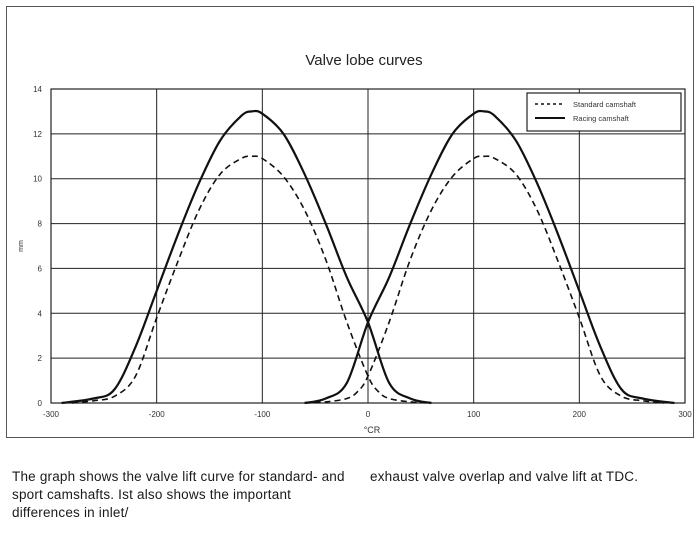 This screenshot has width=700, height=553. I want to click on legend-label-standard: Standard camshaft, so click(605, 104).